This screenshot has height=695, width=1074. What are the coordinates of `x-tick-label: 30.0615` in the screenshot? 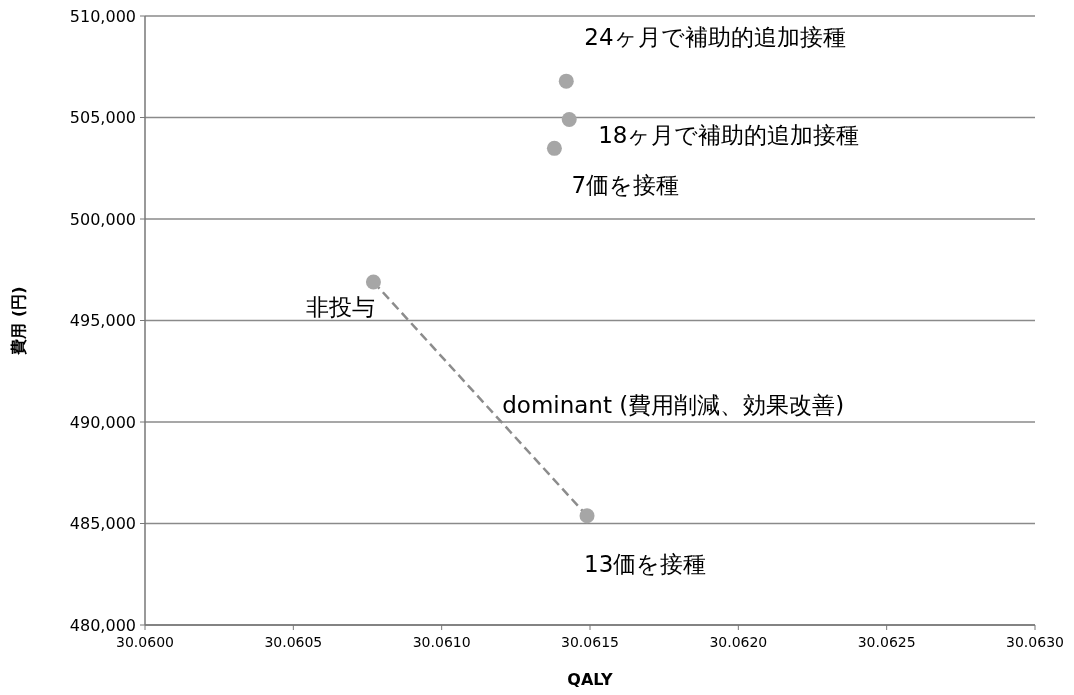 It's located at (590, 642).